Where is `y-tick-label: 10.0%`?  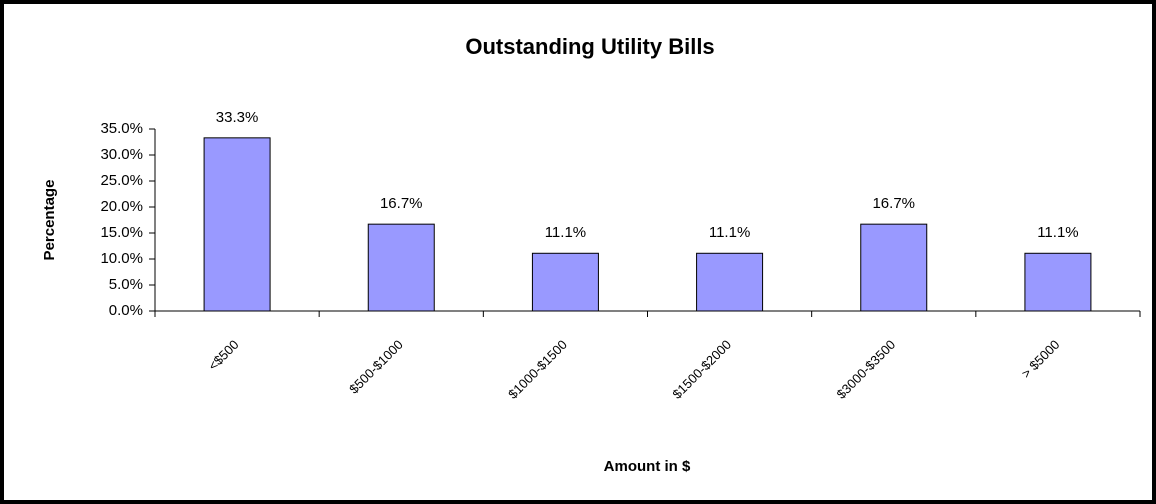
y-tick-label: 10.0% is located at coordinates (121, 258).